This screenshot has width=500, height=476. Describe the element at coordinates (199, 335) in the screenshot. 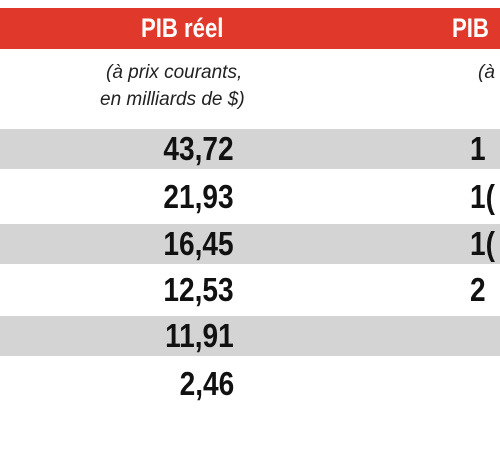

I see `cell-real-gdp: 11,91` at that location.